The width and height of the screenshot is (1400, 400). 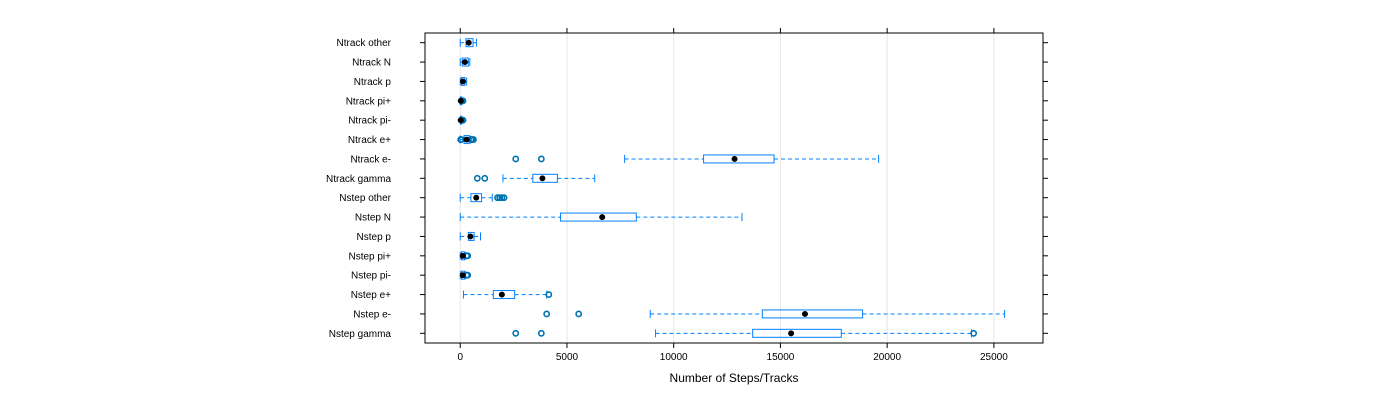 What do you see at coordinates (373, 82) in the screenshot?
I see `category-label: Ntrack p` at bounding box center [373, 82].